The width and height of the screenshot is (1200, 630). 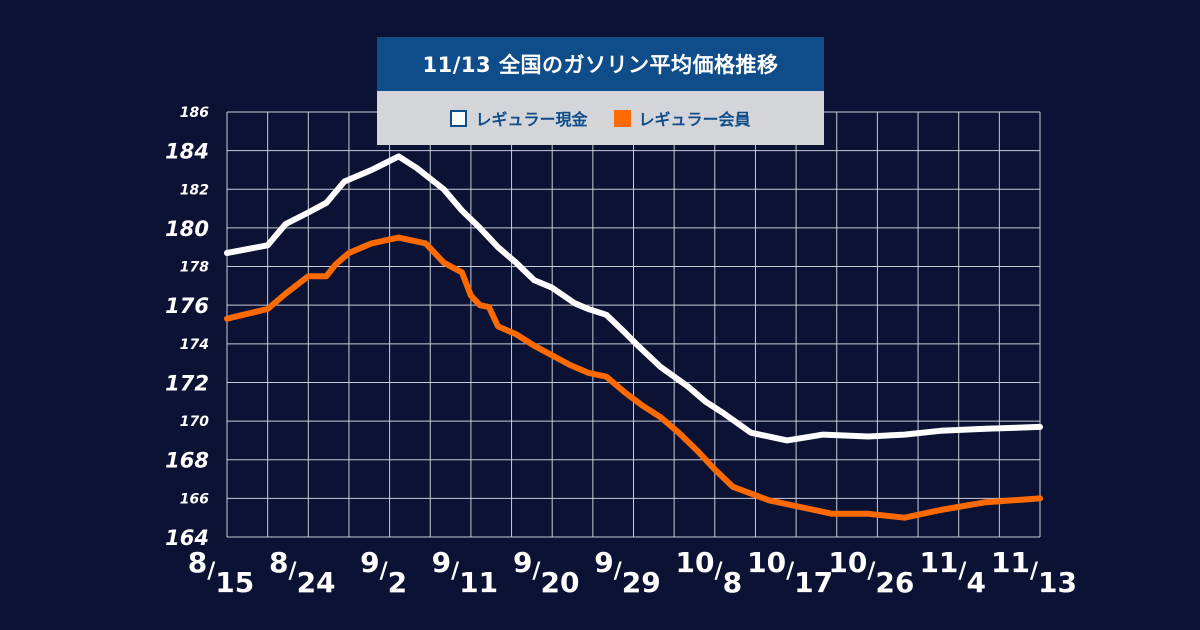 What do you see at coordinates (397, 582) in the screenshot?
I see `x-tick-day: 2` at bounding box center [397, 582].